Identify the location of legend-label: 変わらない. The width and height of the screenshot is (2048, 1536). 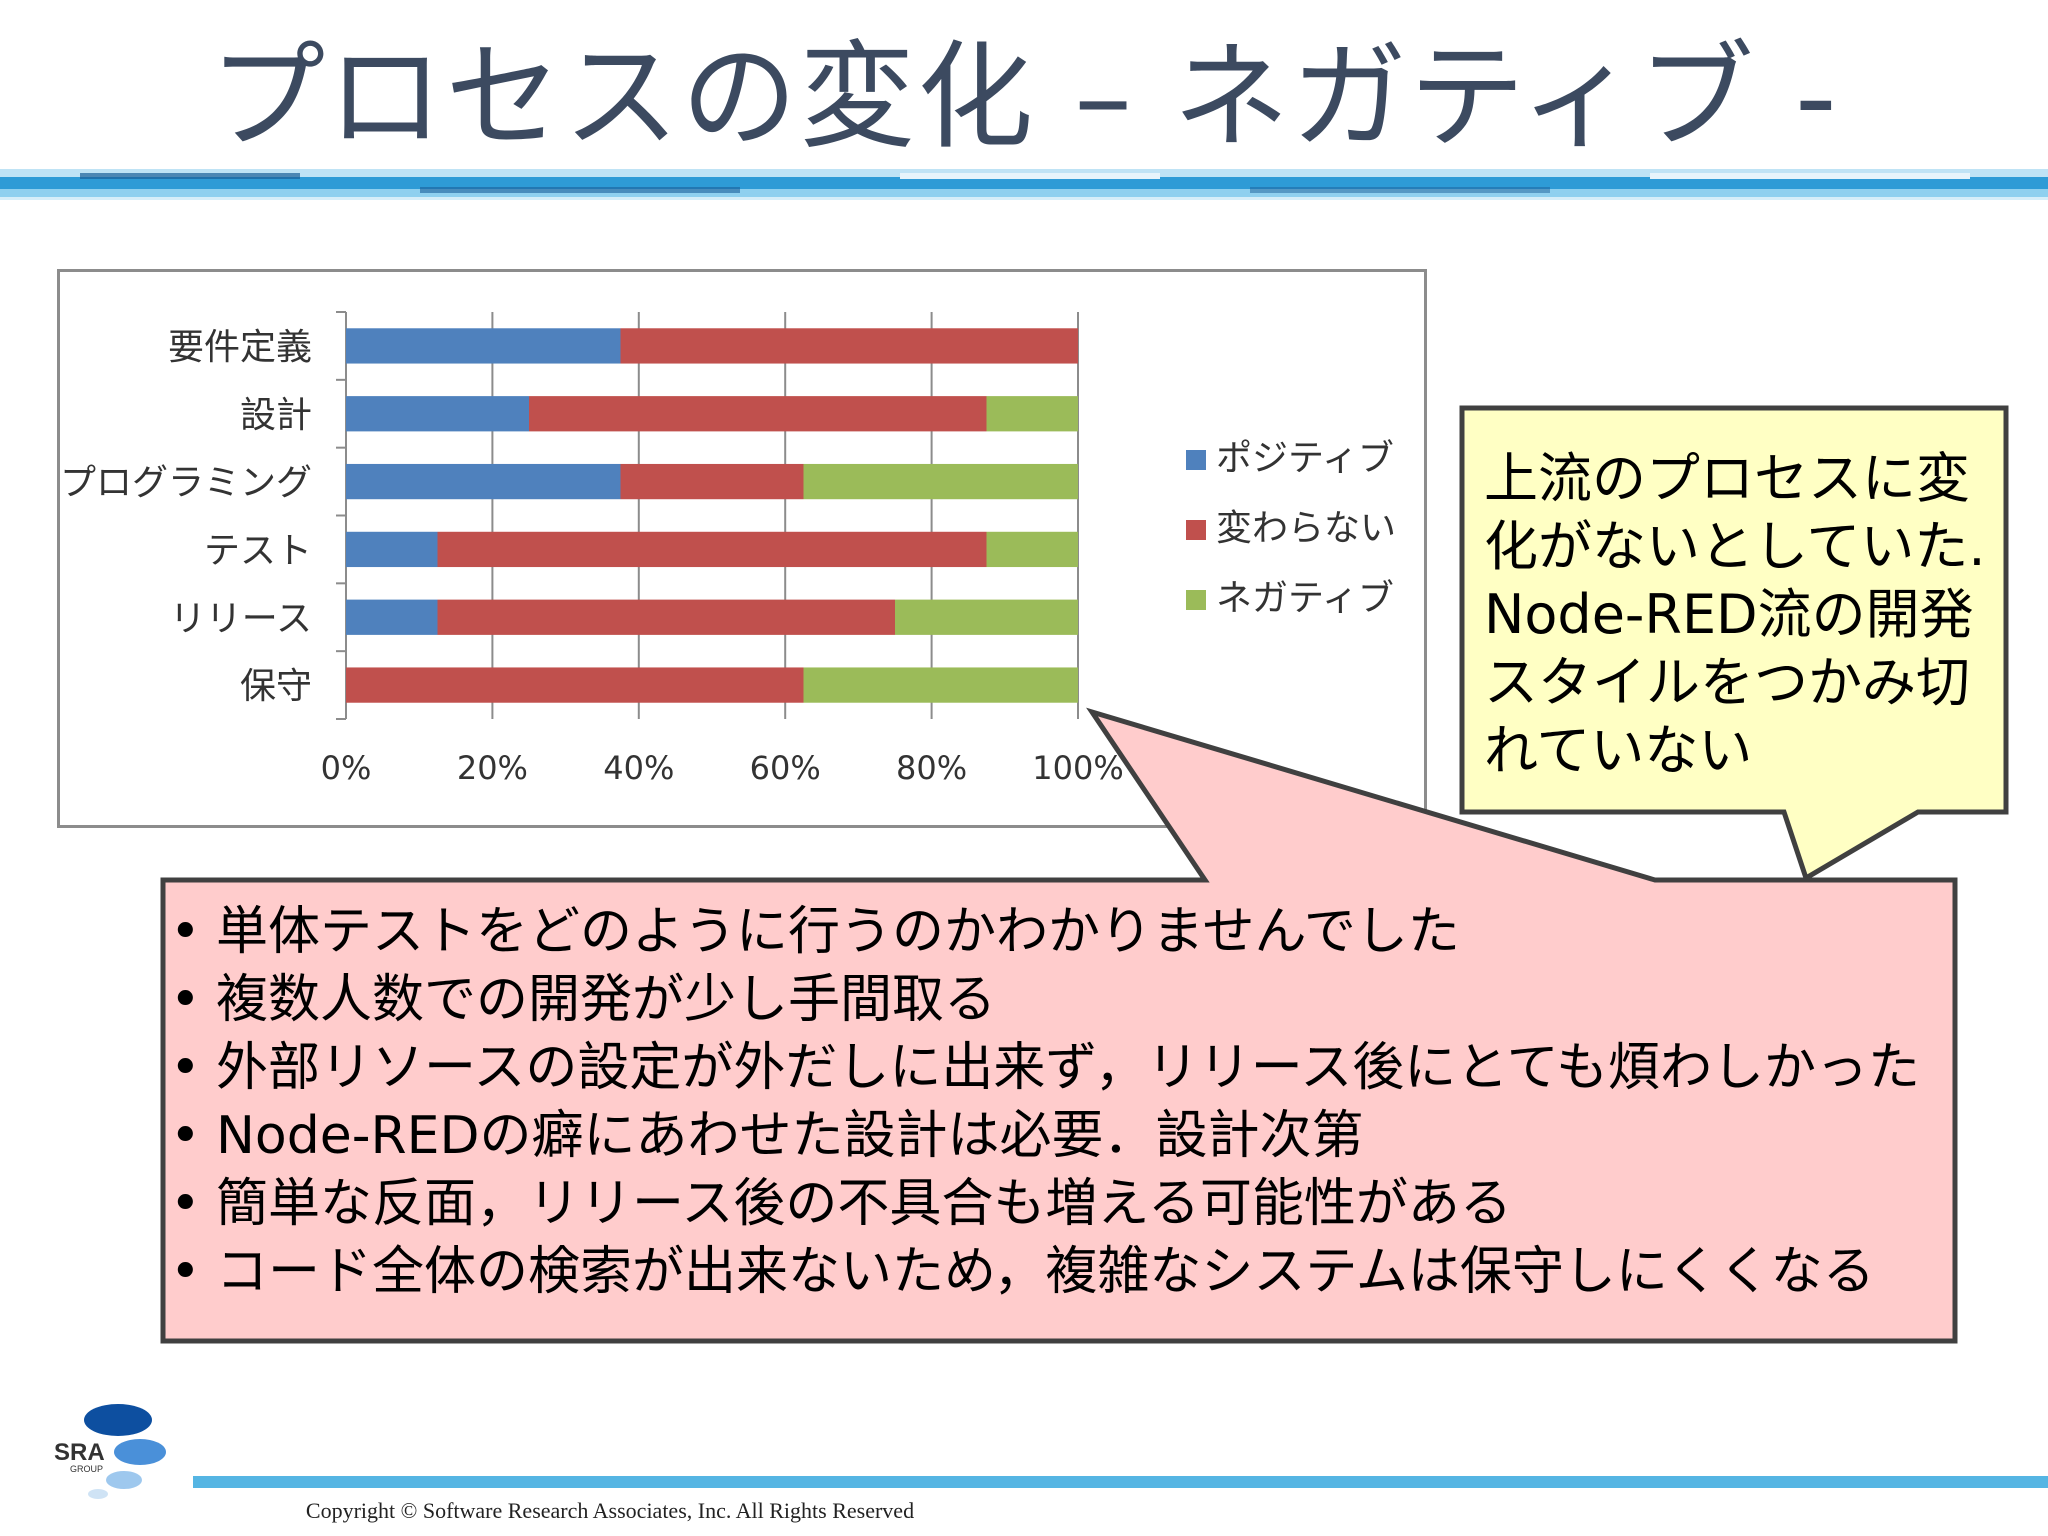
(1306, 528).